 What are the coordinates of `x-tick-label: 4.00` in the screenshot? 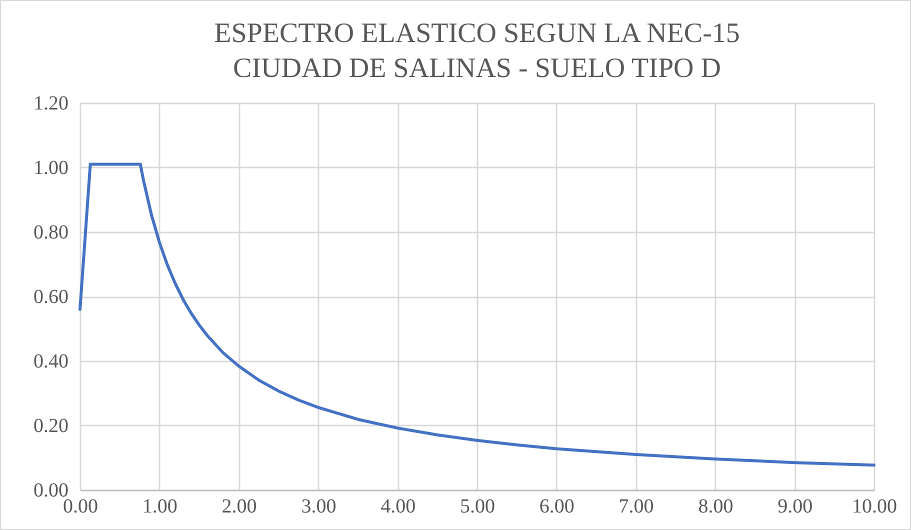 It's located at (398, 507).